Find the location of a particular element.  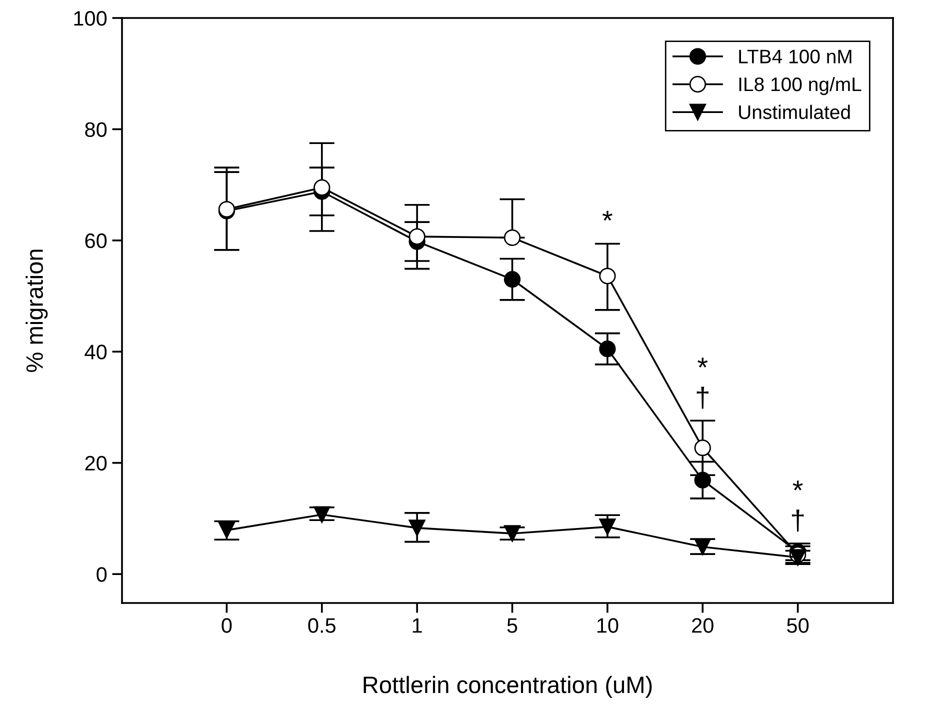

legend-label: LTB4 100 nM is located at coordinates (795, 57).